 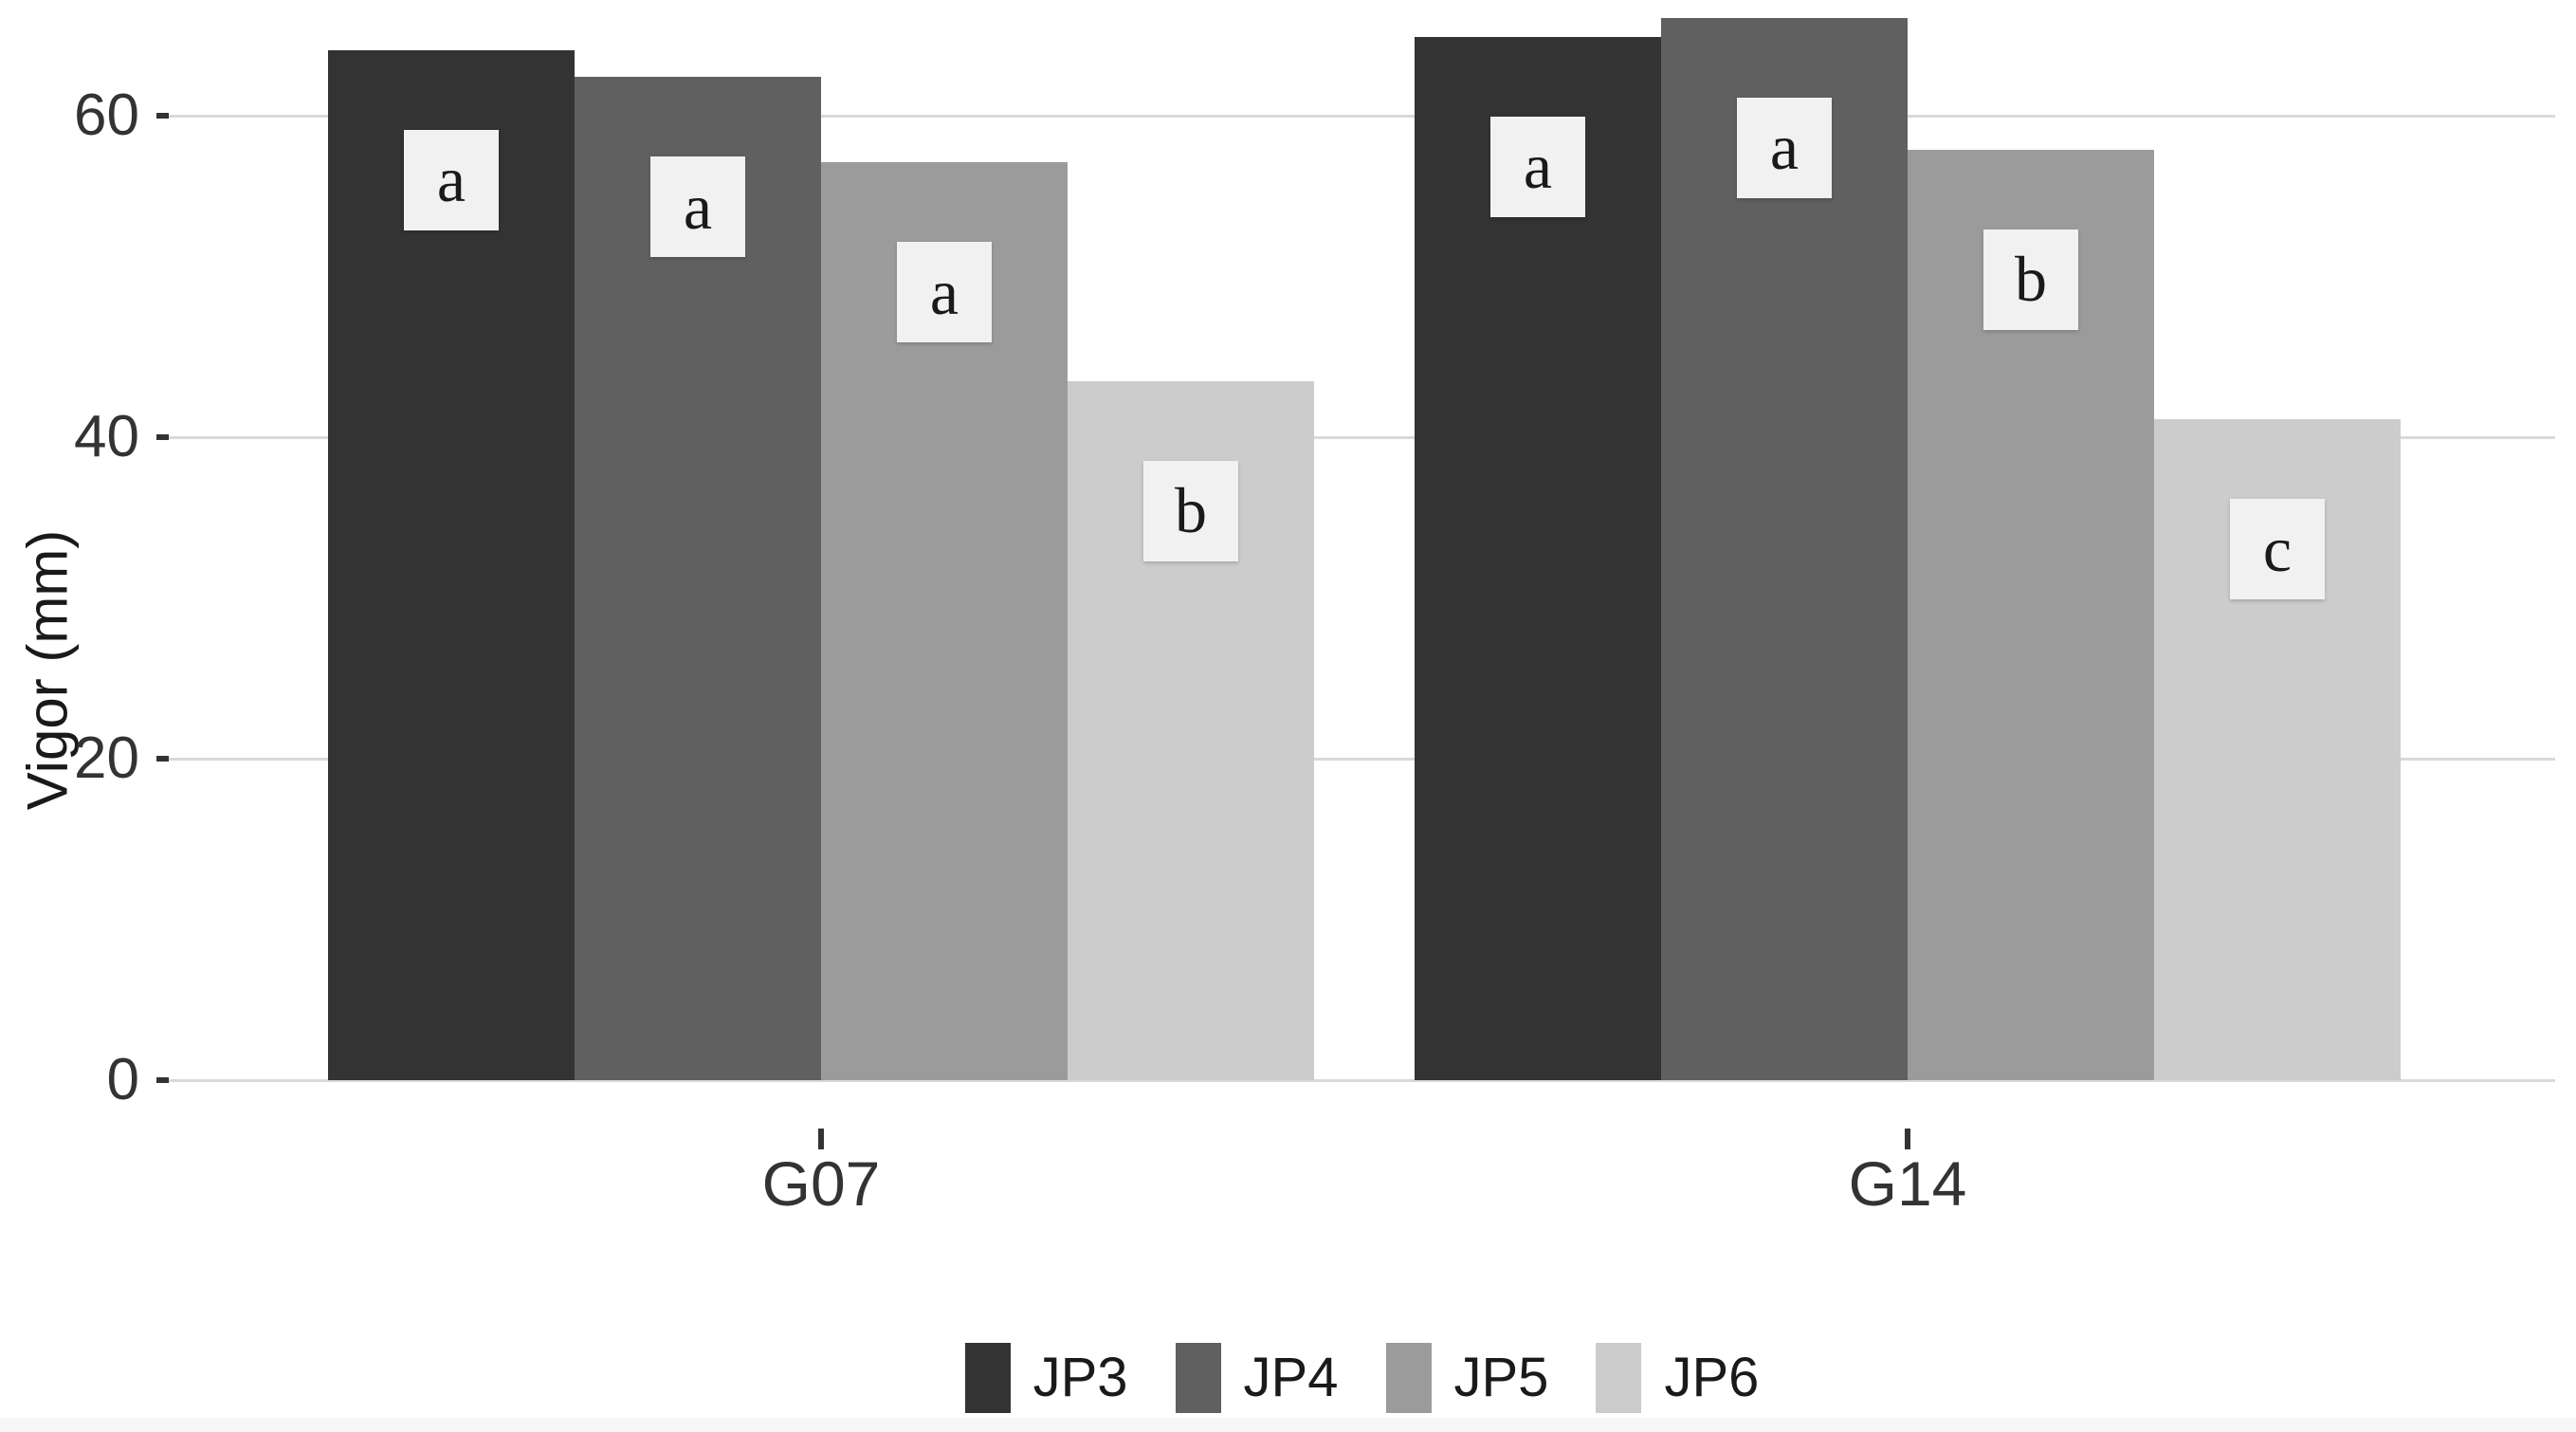 I want to click on sig-letter-G07-JP5: a, so click(x=944, y=292).